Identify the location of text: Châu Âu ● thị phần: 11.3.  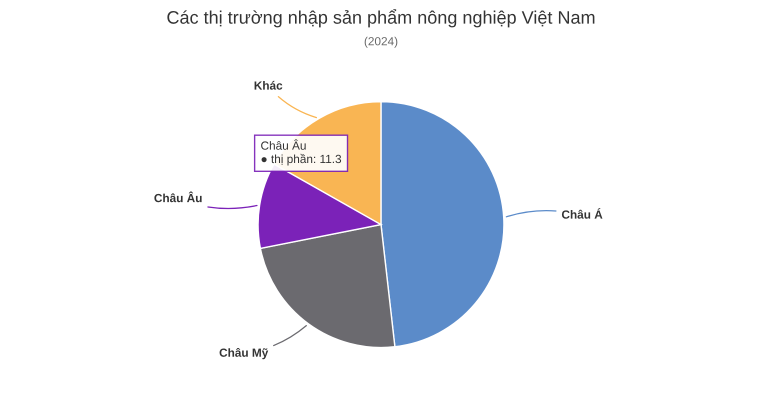
(301, 152).